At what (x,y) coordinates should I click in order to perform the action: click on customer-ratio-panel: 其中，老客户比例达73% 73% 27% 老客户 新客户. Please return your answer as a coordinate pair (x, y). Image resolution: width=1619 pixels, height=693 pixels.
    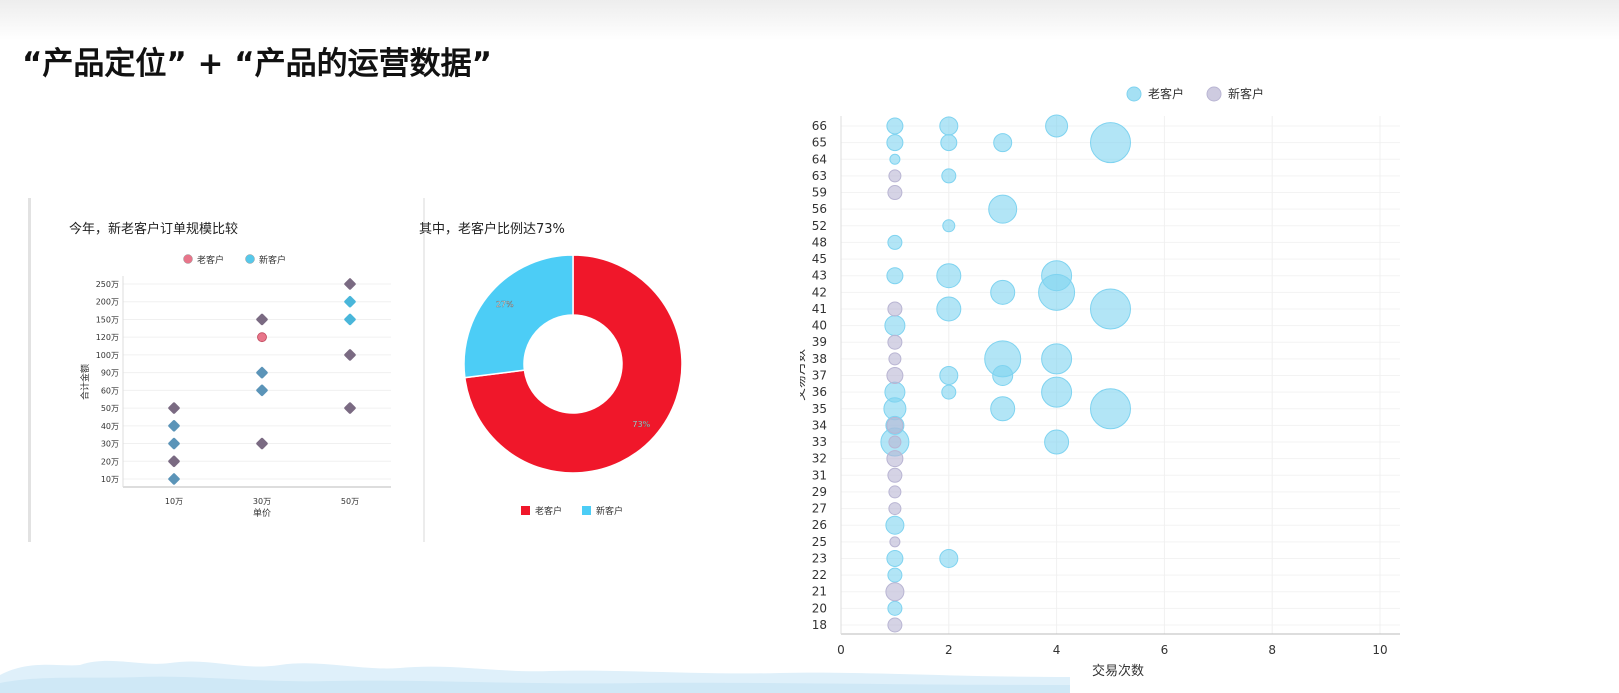
    Looking at the image, I should click on (572, 370).